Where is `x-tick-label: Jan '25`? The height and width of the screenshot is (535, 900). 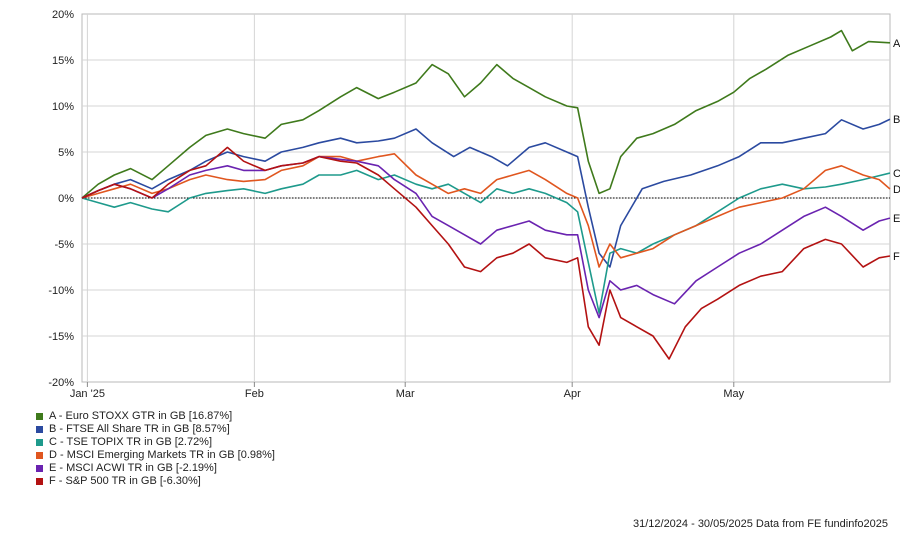 x-tick-label: Jan '25 is located at coordinates (87, 394).